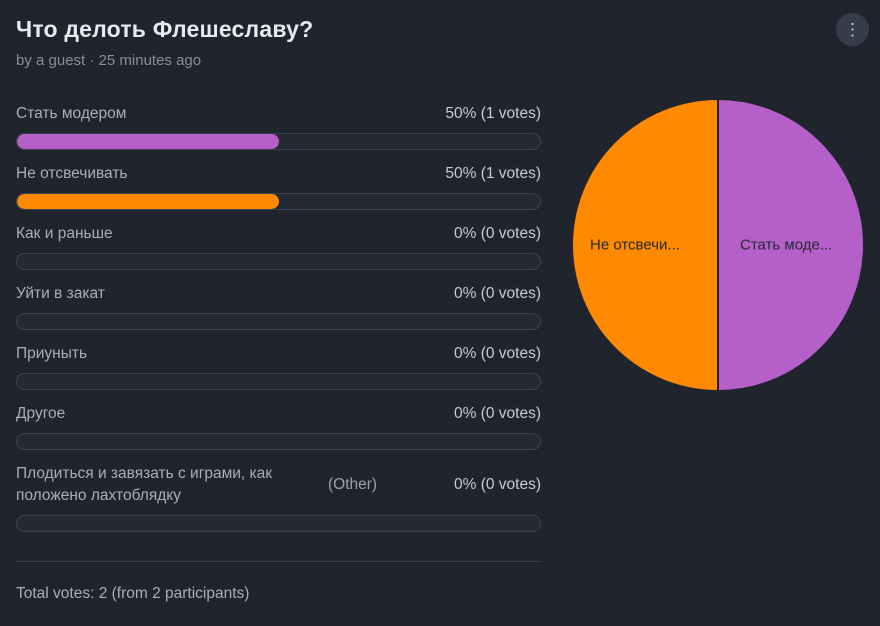  Describe the element at coordinates (278, 306) in the screenshot. I see `poll-option-row: Уйти в закат 0% (0 votes)` at that location.